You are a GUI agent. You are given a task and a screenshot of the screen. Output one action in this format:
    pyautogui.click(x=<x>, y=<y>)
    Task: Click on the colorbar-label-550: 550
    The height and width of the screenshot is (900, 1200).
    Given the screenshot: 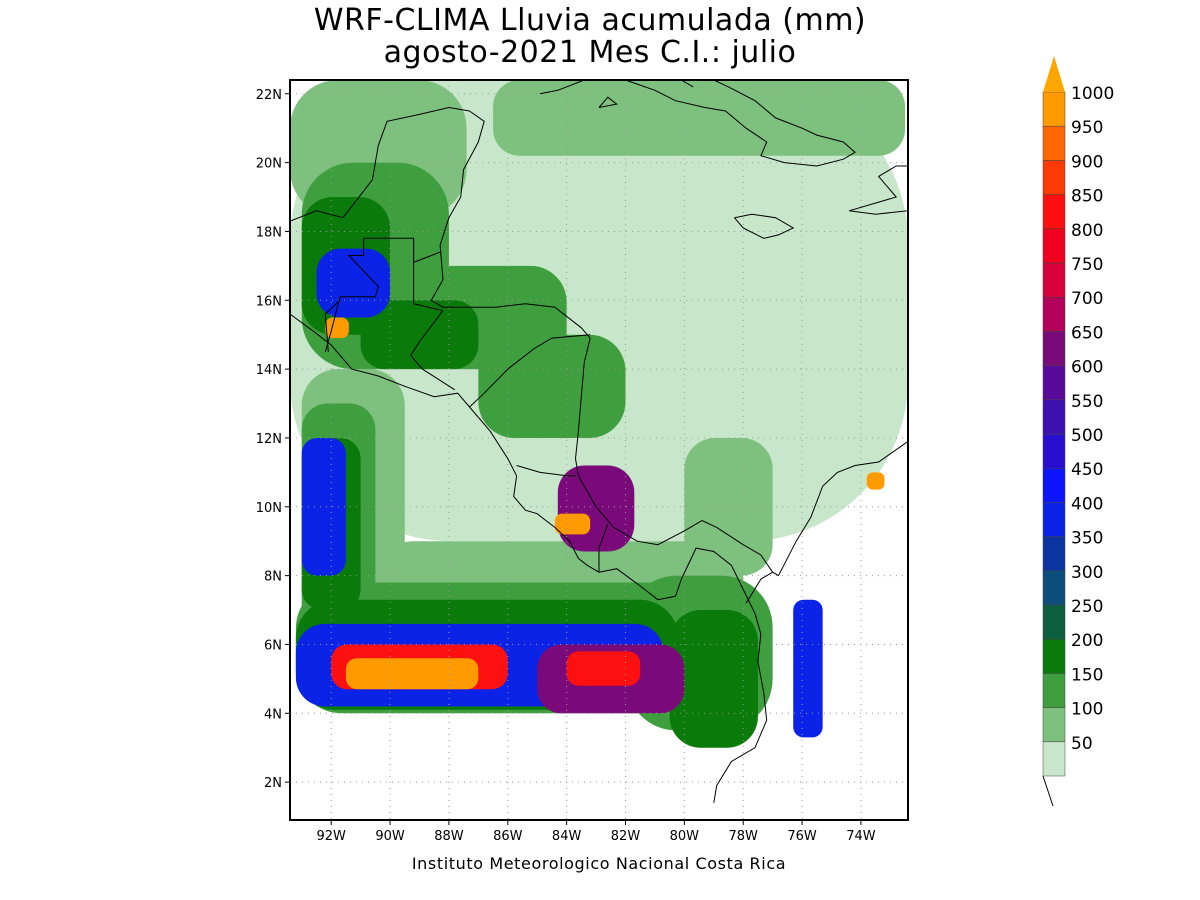 What is the action you would take?
    pyautogui.click(x=1087, y=402)
    